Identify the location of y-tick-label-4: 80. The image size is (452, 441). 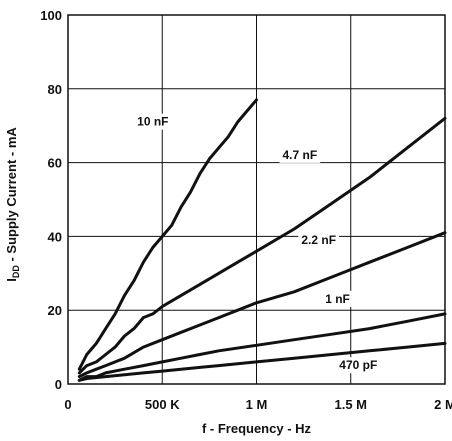
(55, 89).